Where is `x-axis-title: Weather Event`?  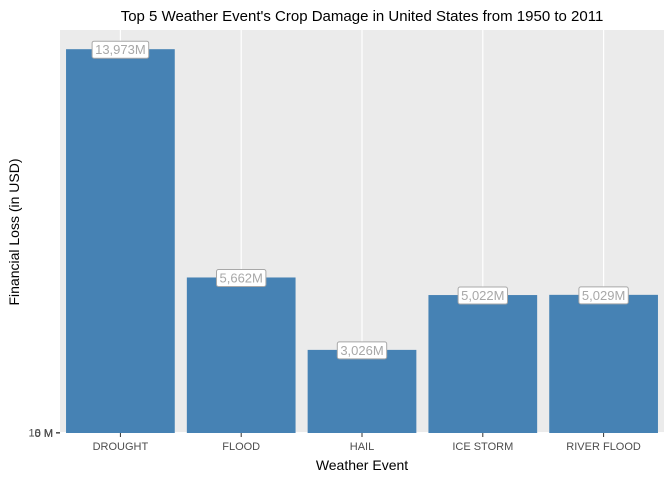 x-axis-title: Weather Event is located at coordinates (362, 465).